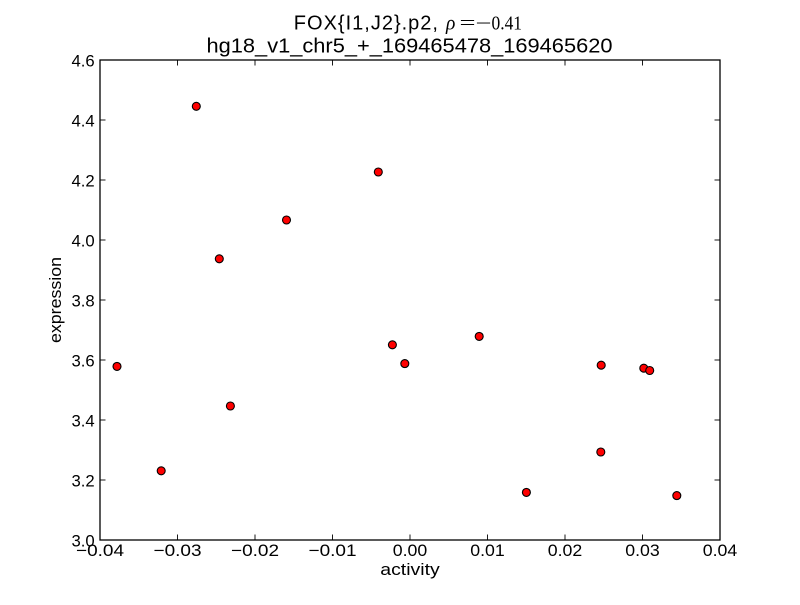  What do you see at coordinates (410, 569) in the screenshot?
I see `svg-text: activity` at bounding box center [410, 569].